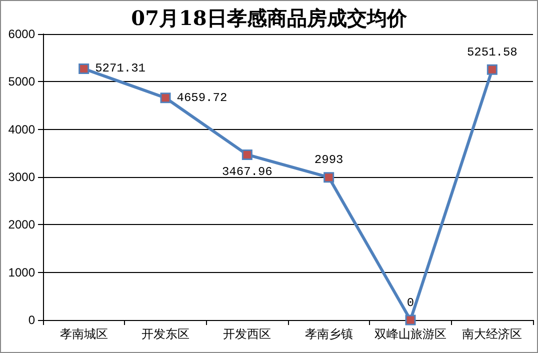 The width and height of the screenshot is (538, 353). I want to click on y-tick-label: 4000, so click(22, 129).